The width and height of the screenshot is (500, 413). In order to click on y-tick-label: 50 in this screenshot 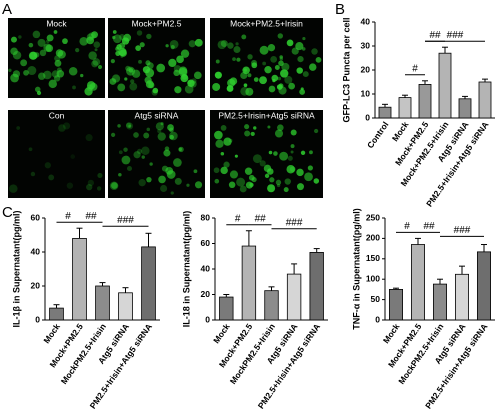, I will do `click(376, 299)`.